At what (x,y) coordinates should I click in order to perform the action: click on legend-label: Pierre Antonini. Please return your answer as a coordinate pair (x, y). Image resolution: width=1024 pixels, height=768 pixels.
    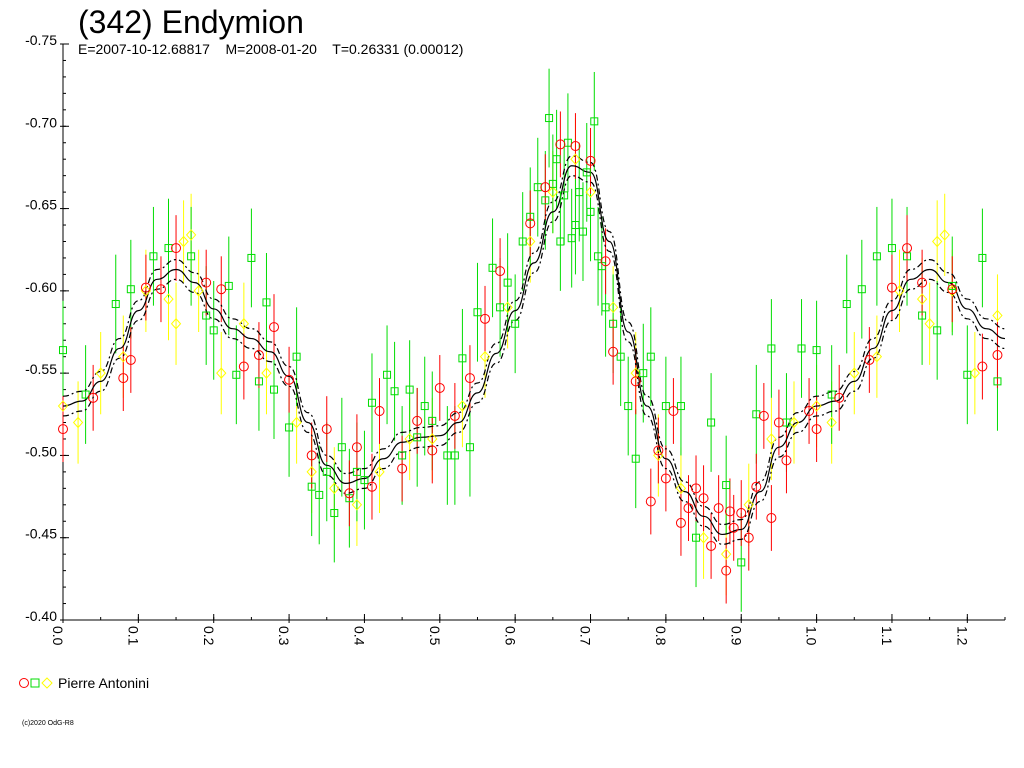
    Looking at the image, I should click on (104, 683).